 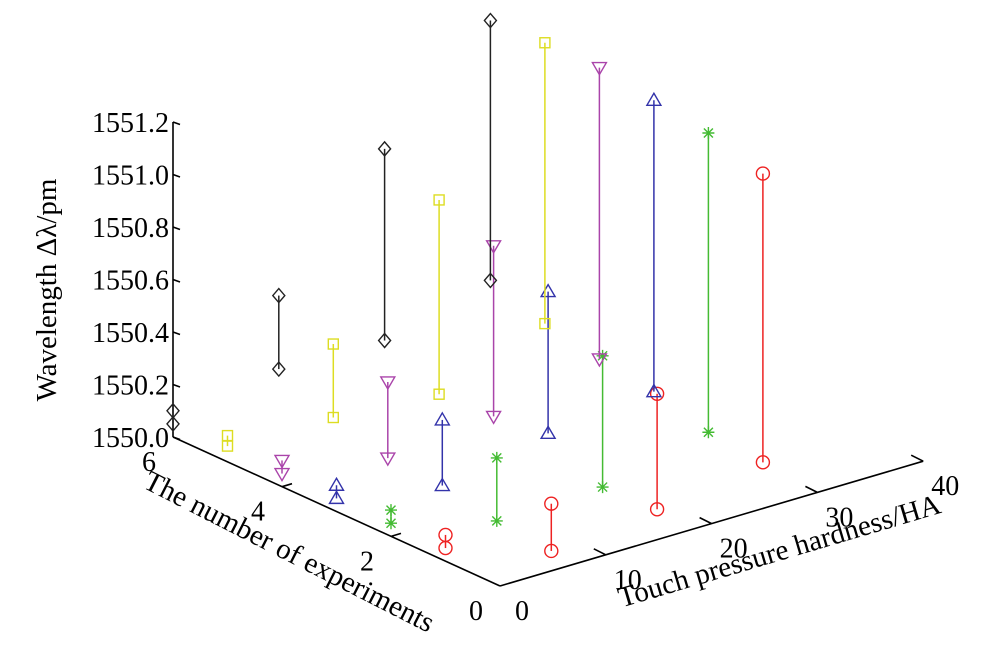 What do you see at coordinates (149, 462) in the screenshot?
I see `y-tick-label: 6` at bounding box center [149, 462].